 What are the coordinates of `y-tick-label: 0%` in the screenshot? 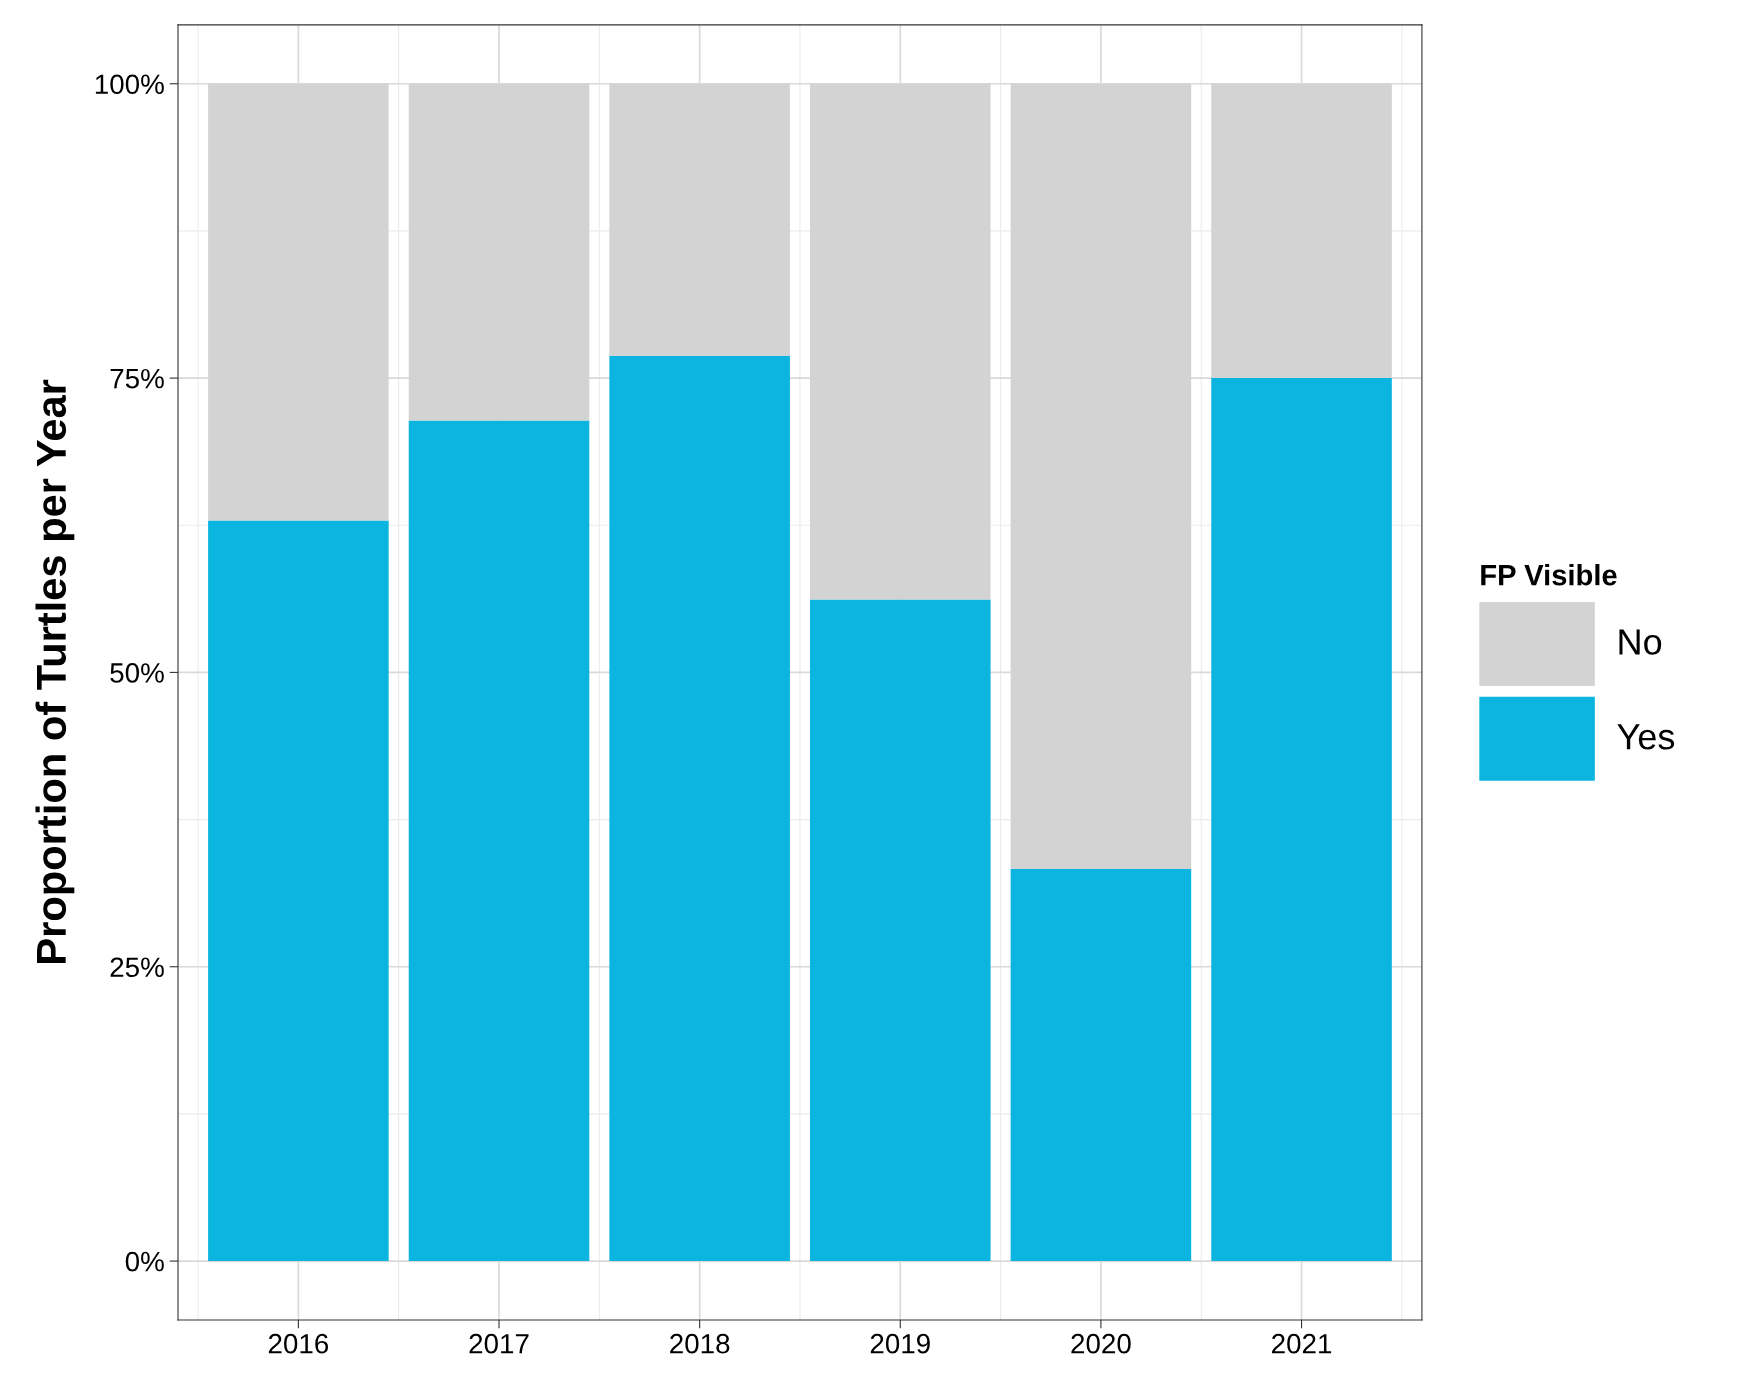 It's located at (144, 1261).